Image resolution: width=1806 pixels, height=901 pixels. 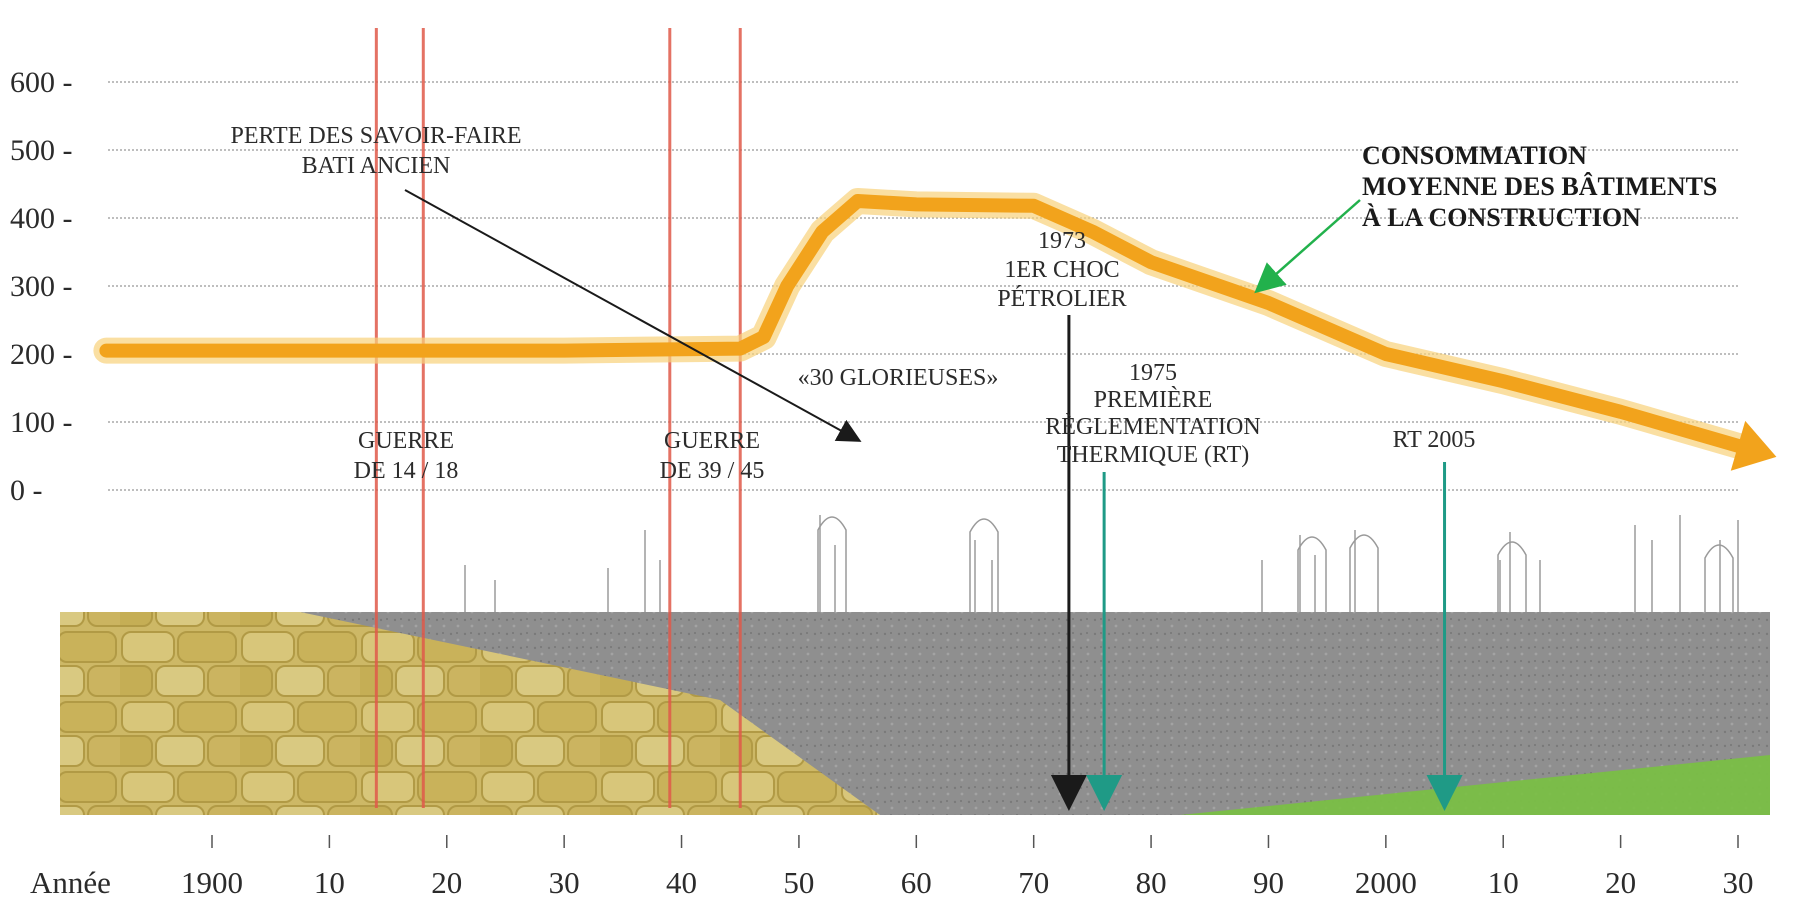 I want to click on savoir-faire-arrow, so click(x=633, y=315).